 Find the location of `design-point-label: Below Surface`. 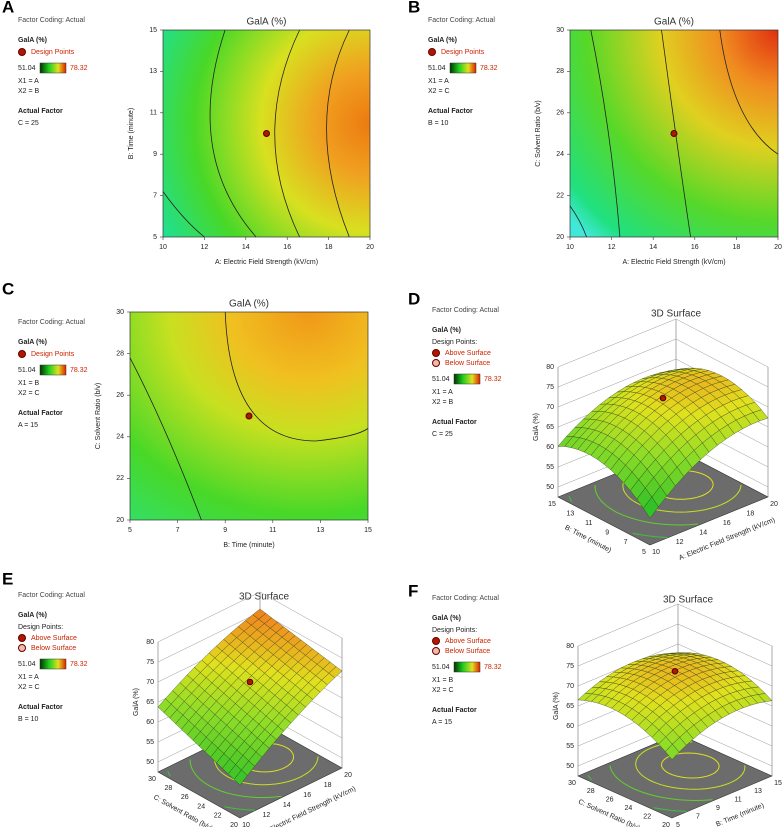

design-point-label: Below Surface is located at coordinates (53, 648).